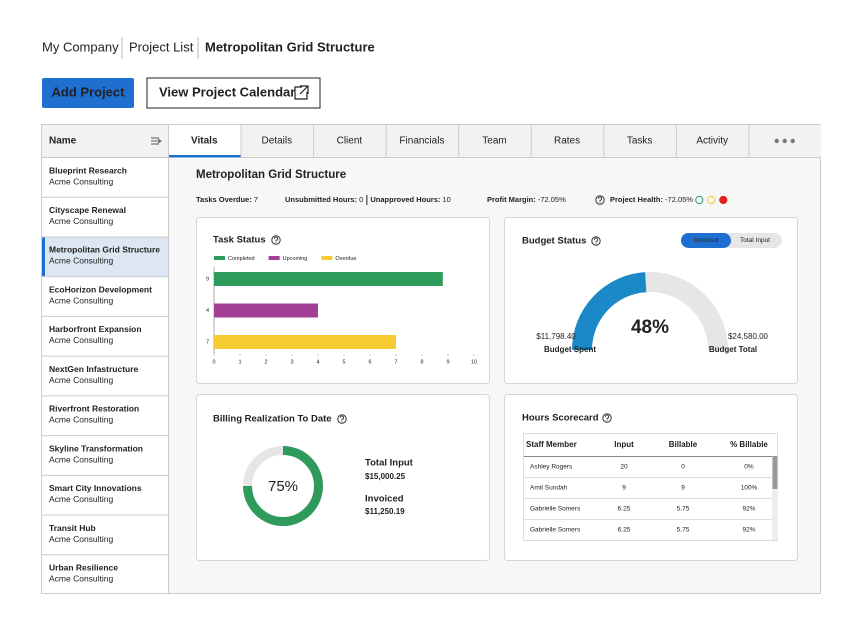  What do you see at coordinates (650, 487) in the screenshot?
I see `table-frame` at bounding box center [650, 487].